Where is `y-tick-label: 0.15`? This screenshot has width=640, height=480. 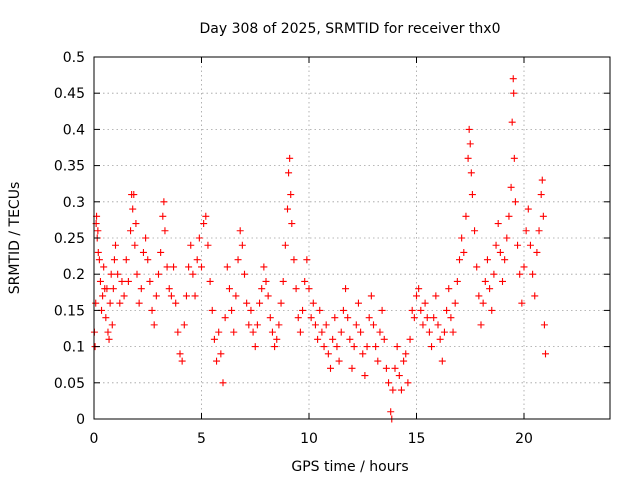
y-tick-label: 0.15 is located at coordinates (69, 311).